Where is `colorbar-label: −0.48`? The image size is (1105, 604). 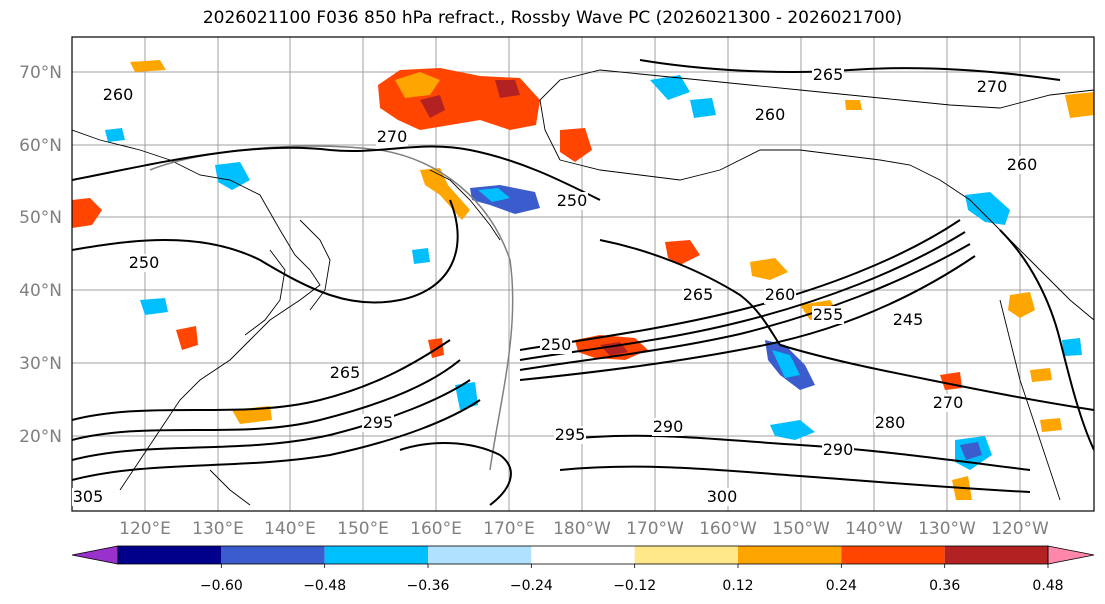
colorbar-label: −0.48 is located at coordinates (324, 586).